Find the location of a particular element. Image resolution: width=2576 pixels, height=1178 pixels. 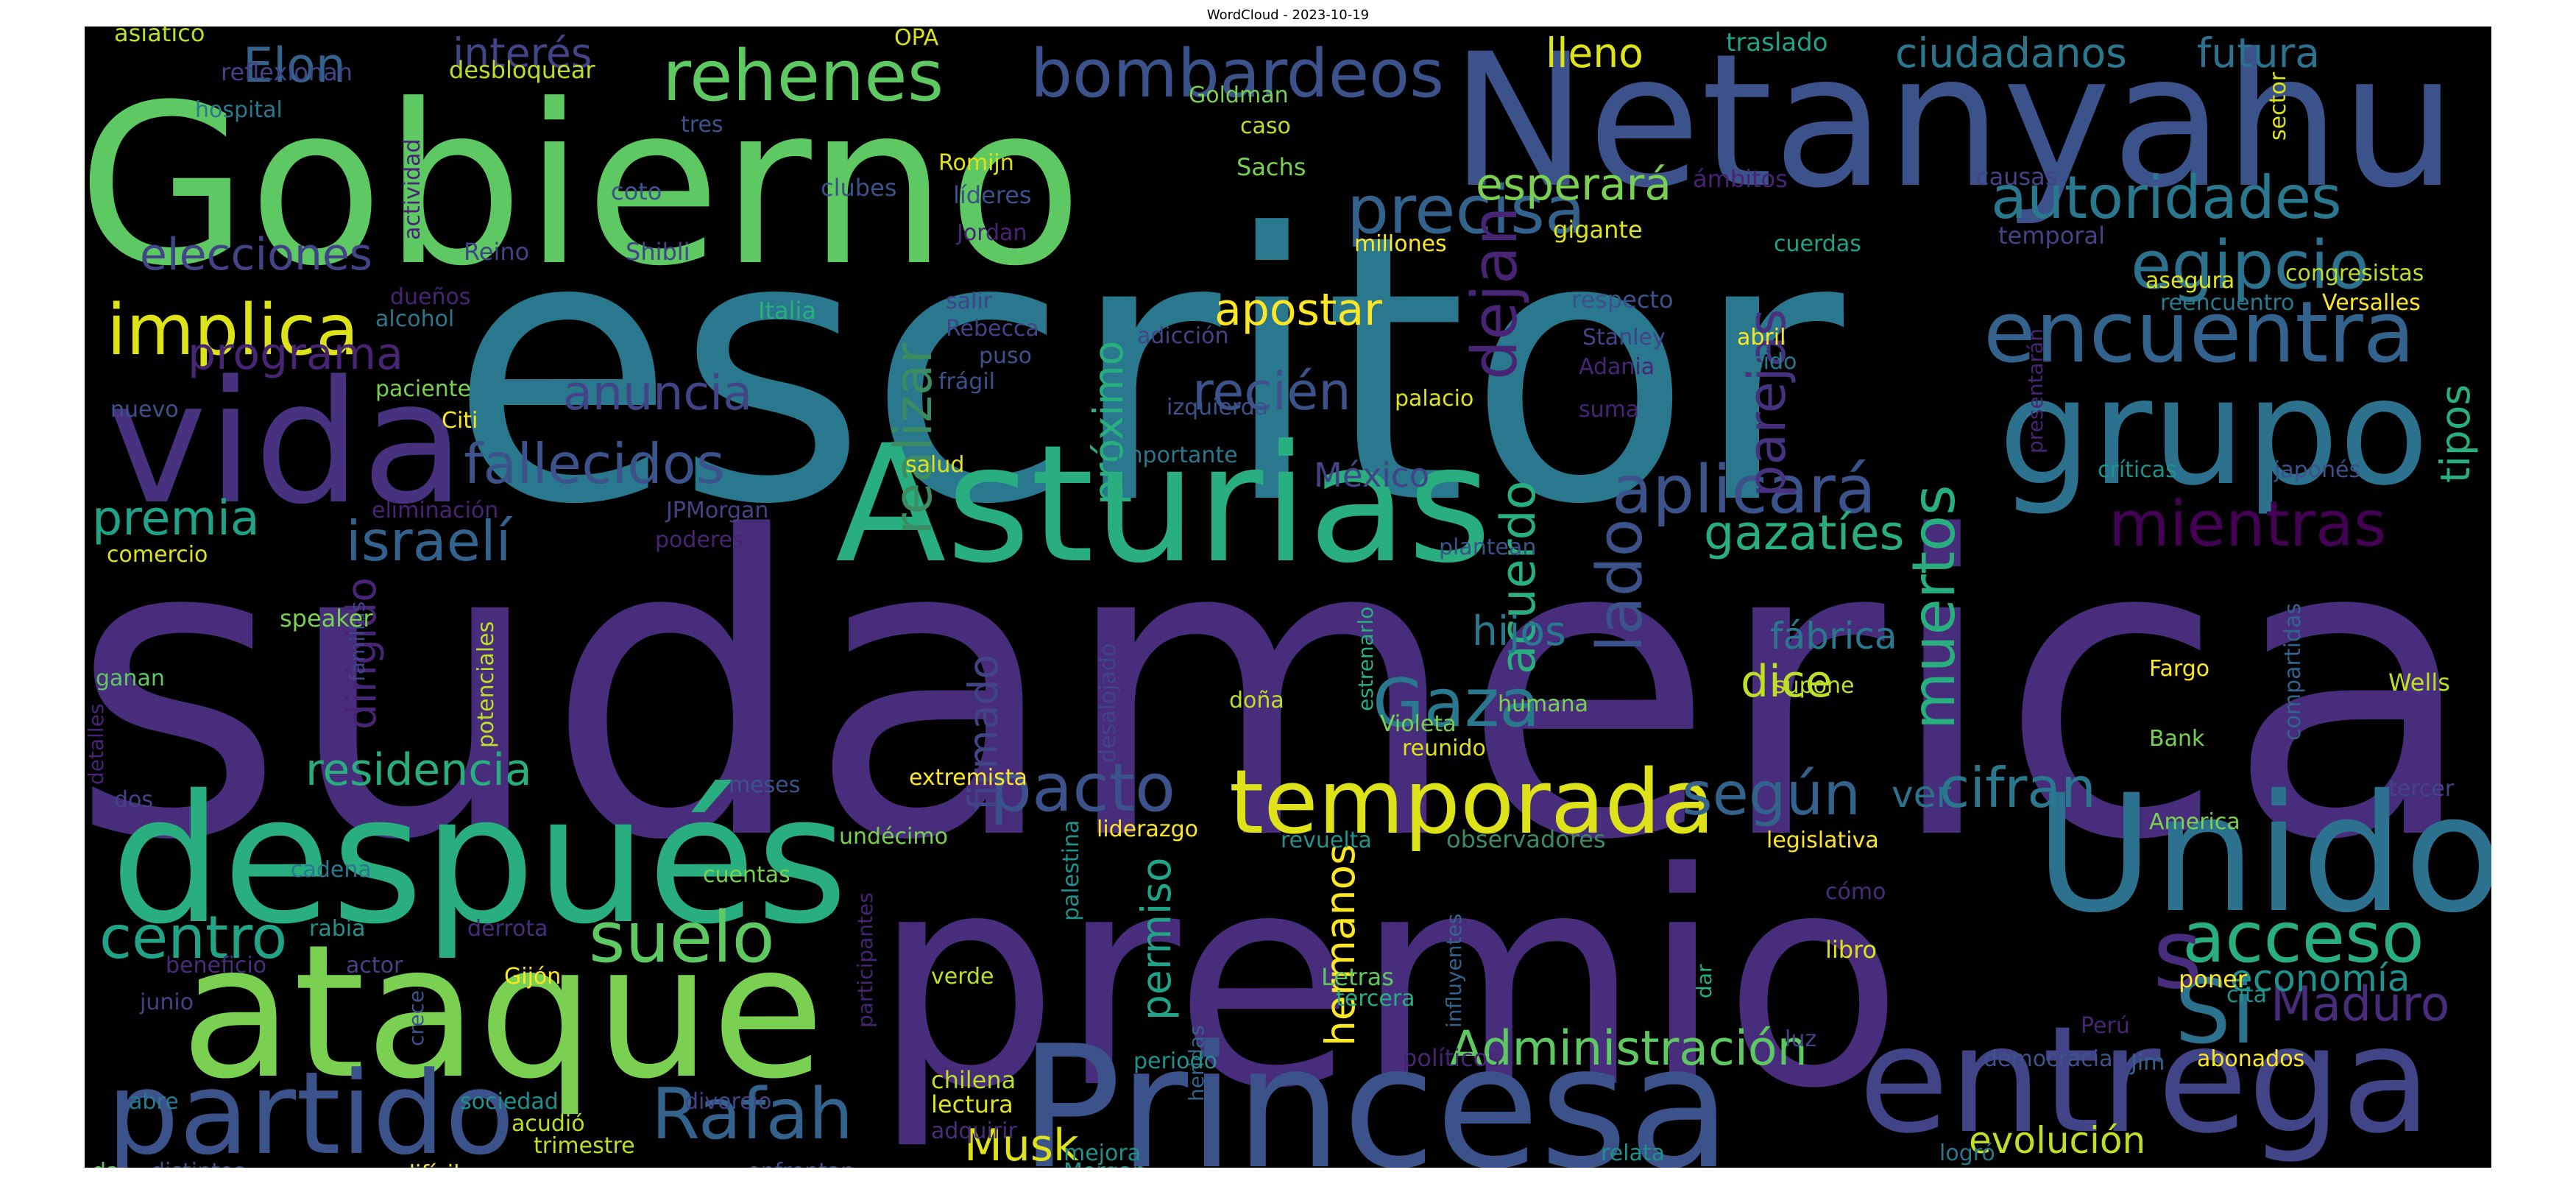

word-criticas: críticas is located at coordinates (2137, 470).